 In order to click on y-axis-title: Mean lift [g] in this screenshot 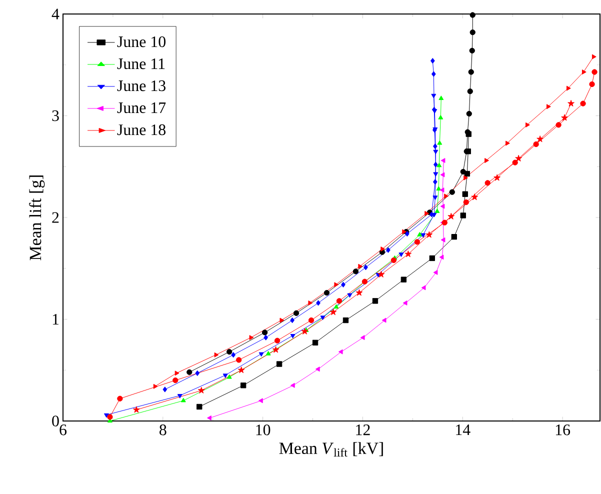, I will do `click(37, 217)`.